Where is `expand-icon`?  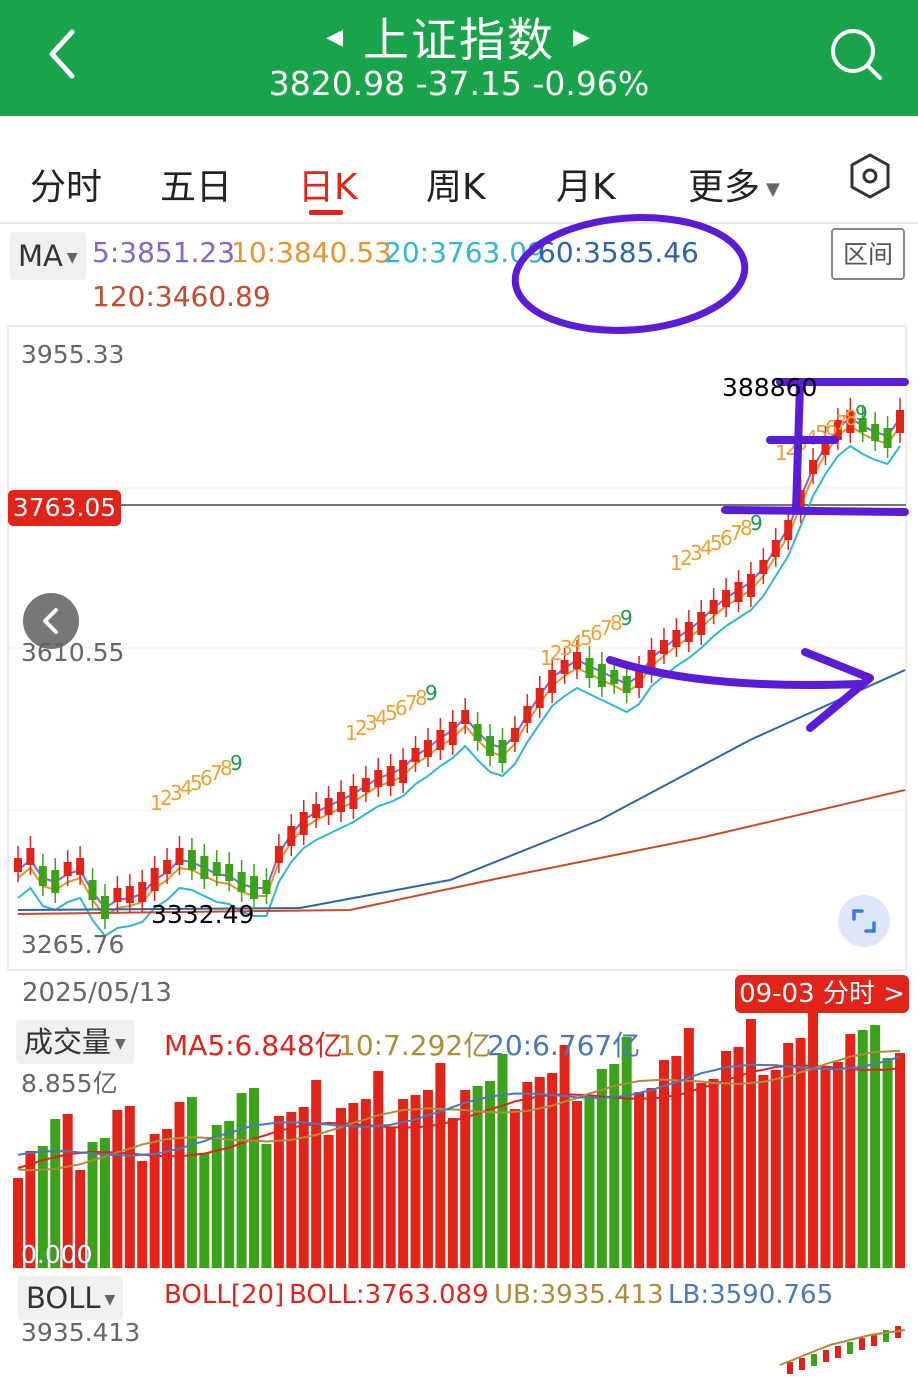 expand-icon is located at coordinates (864, 921).